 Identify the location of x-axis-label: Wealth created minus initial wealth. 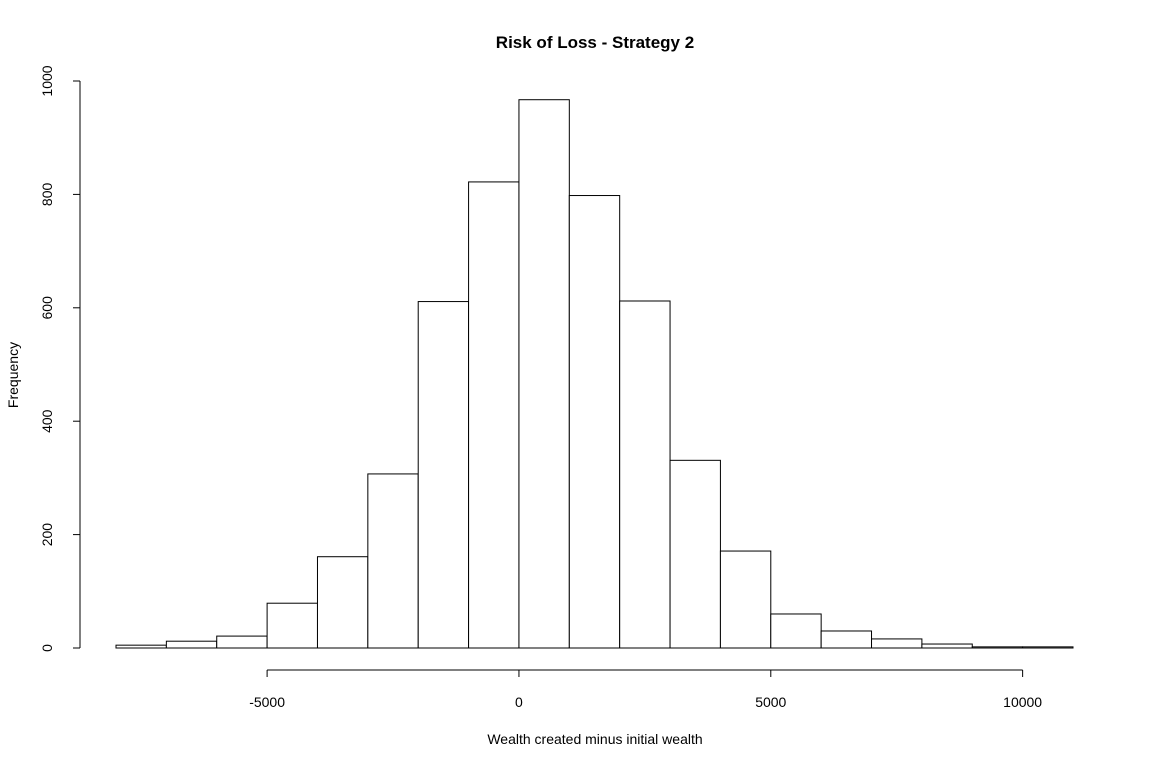
(594, 739).